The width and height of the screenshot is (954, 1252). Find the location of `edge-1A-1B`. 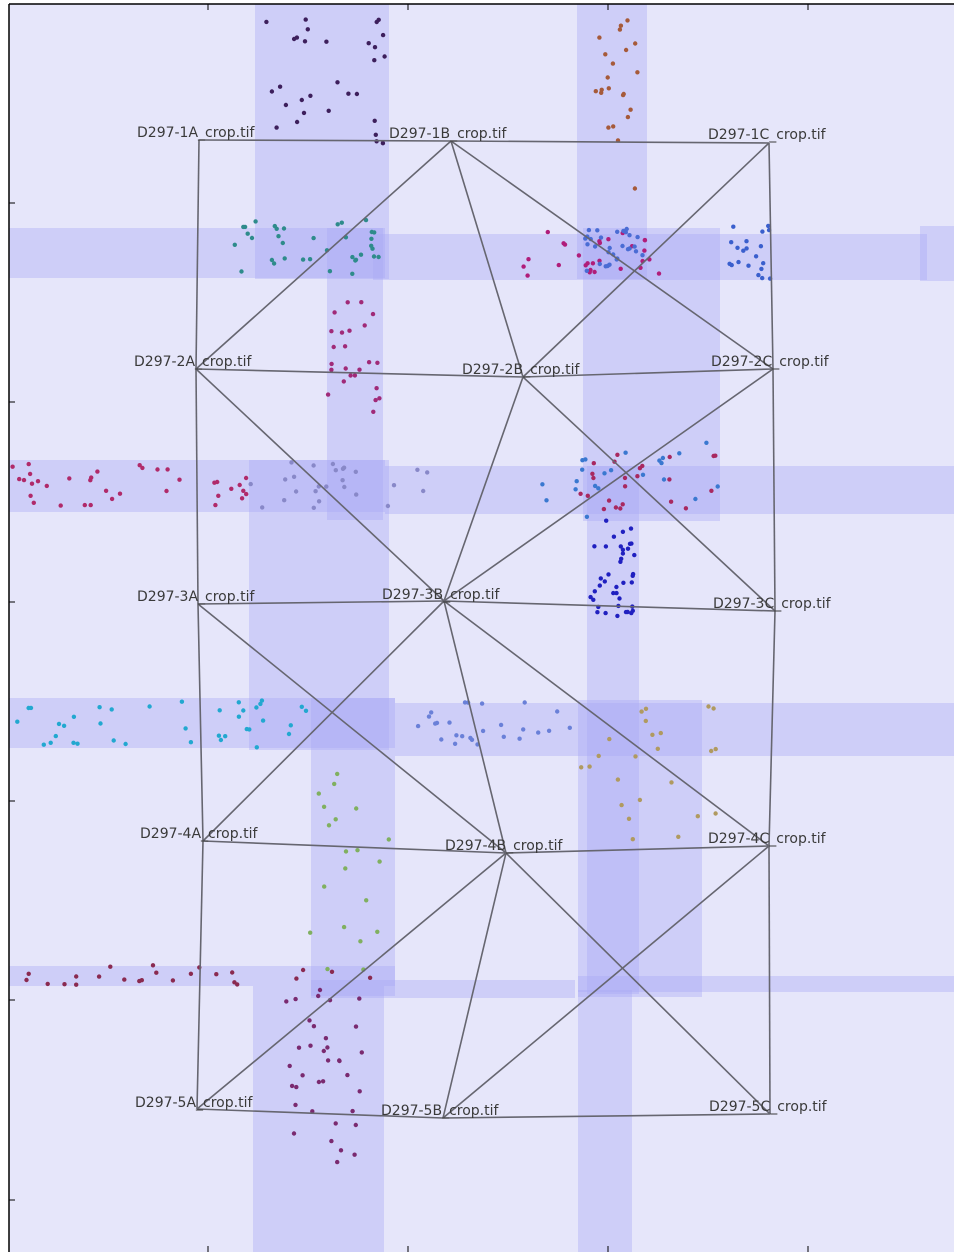

edge-1A-1B is located at coordinates (325, 140).